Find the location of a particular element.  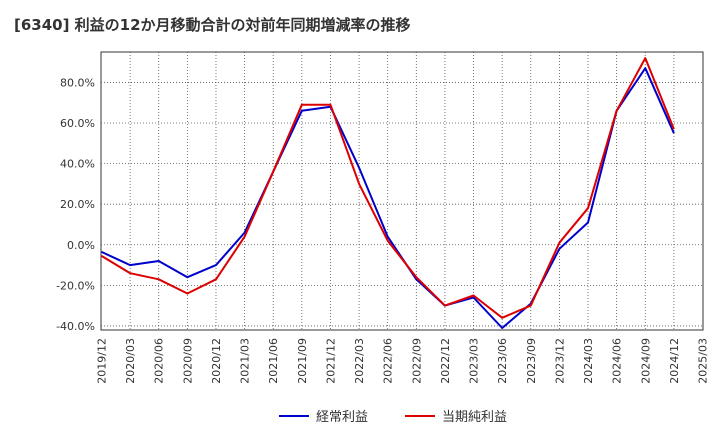

y-tick-label: 40.0% is located at coordinates (77, 164).